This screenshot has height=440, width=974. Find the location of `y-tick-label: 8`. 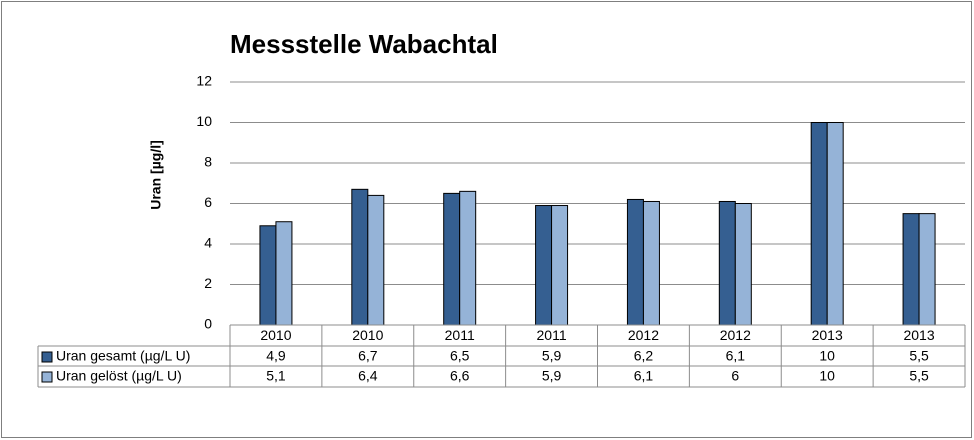

y-tick-label: 8 is located at coordinates (208, 162).